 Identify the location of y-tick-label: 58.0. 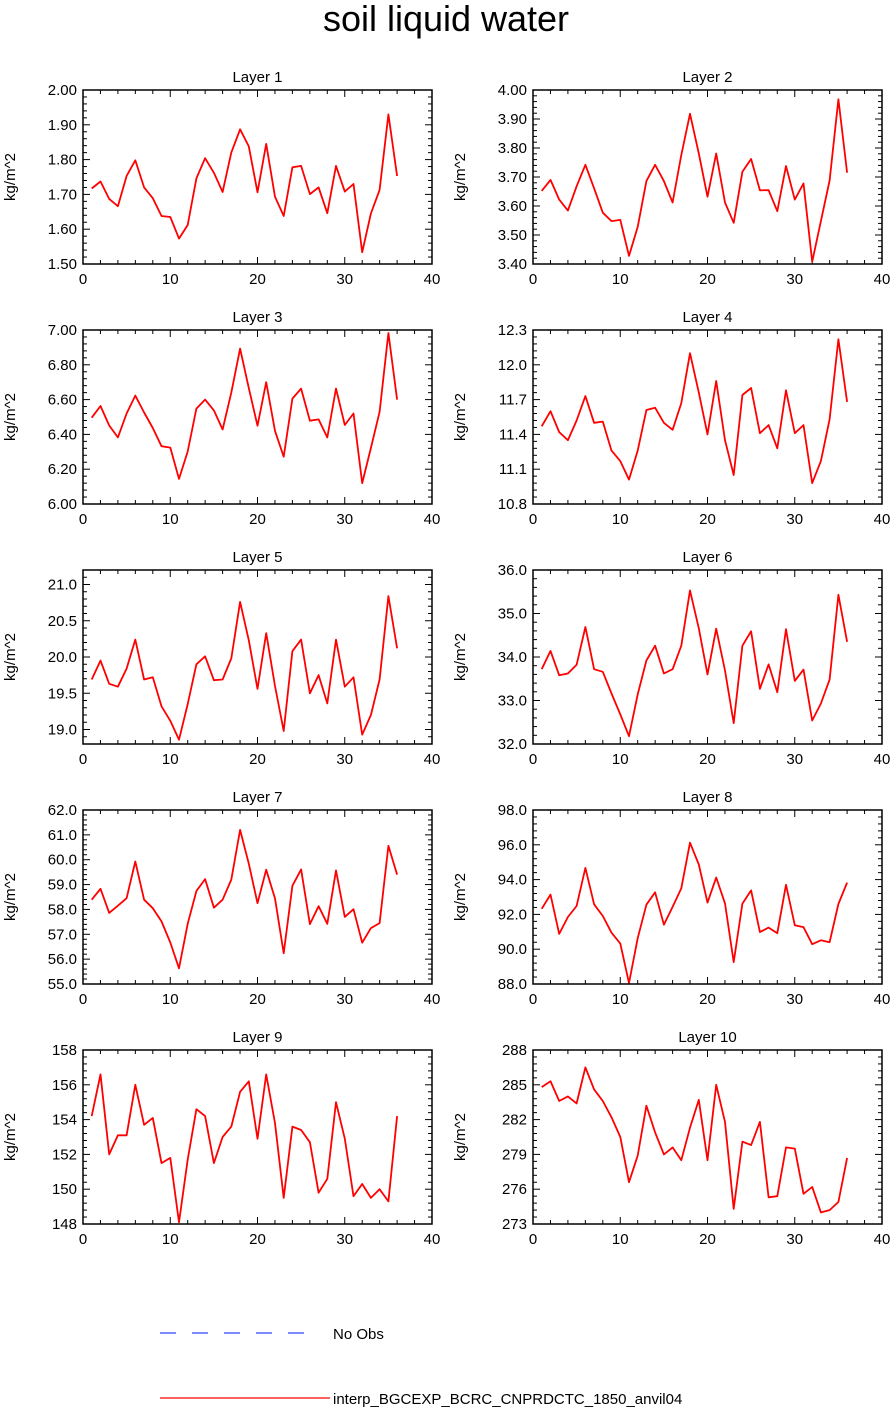
(62, 909).